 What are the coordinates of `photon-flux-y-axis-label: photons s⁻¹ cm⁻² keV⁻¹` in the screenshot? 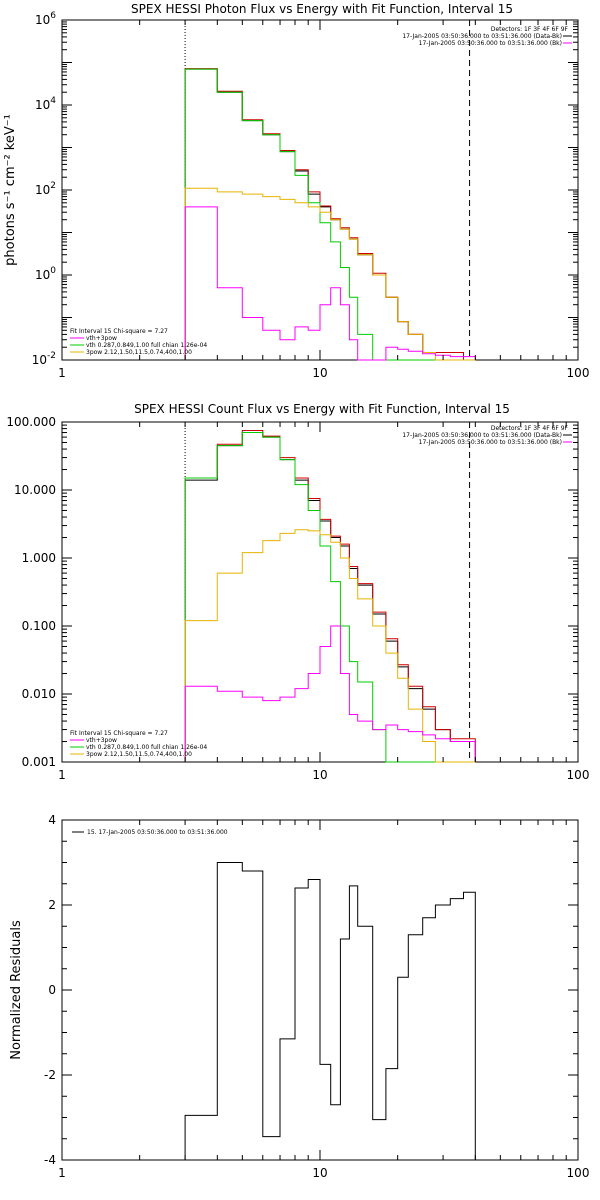 It's located at (10, 190).